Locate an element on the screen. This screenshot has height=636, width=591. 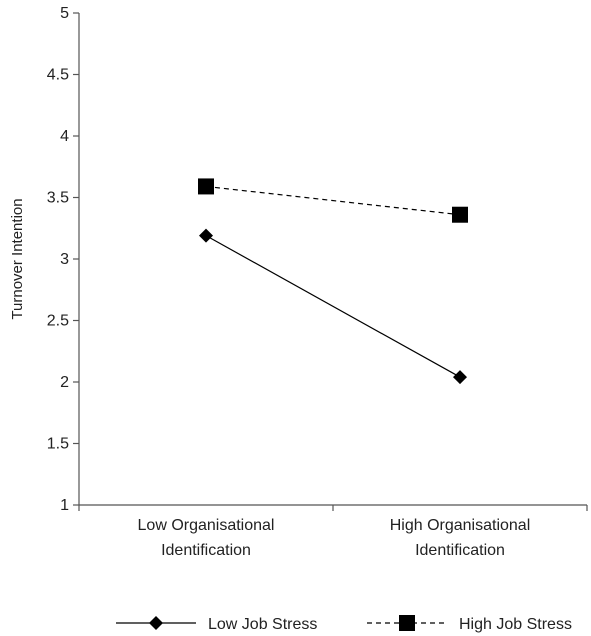
legend-item: High Job Stress is located at coordinates (469, 624).